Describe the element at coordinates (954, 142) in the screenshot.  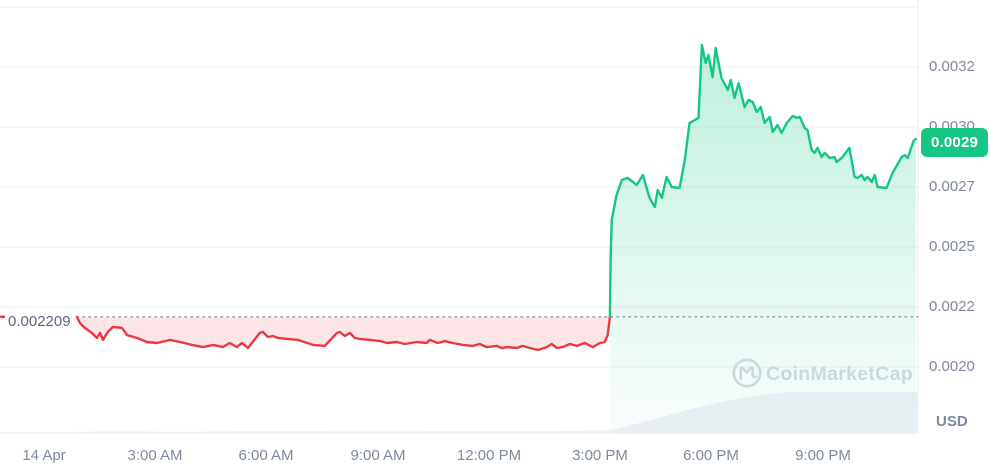
I see `current-price-badge: 0.0029` at that location.